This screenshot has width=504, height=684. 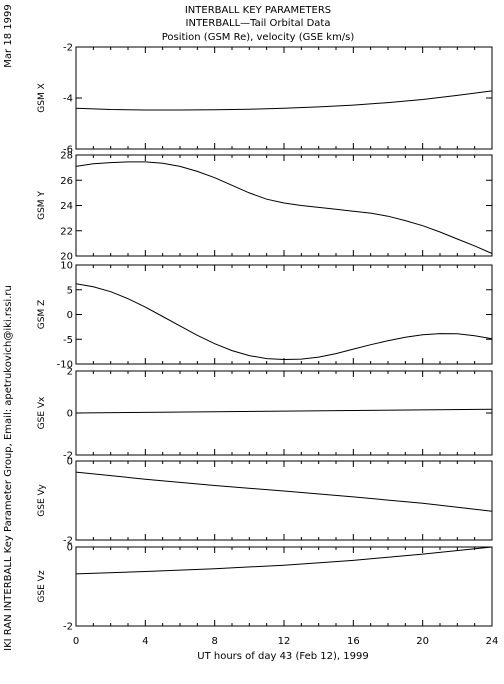 I want to click on y-axis-label: GSE Vx, so click(x=42, y=412).